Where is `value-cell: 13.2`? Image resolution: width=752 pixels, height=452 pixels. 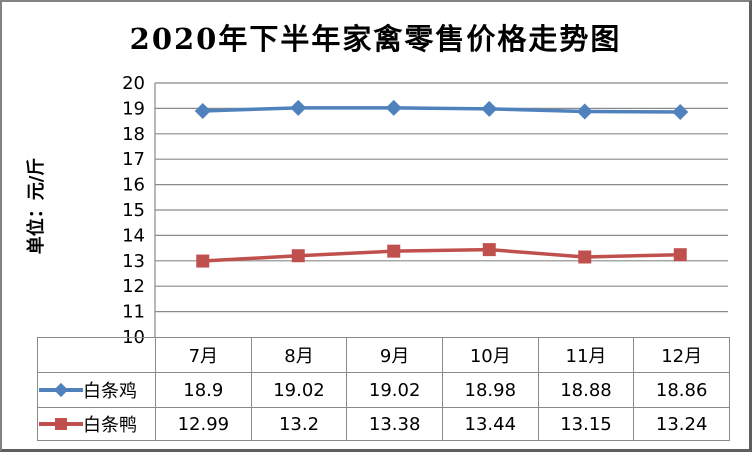 value-cell: 13.2 is located at coordinates (299, 424).